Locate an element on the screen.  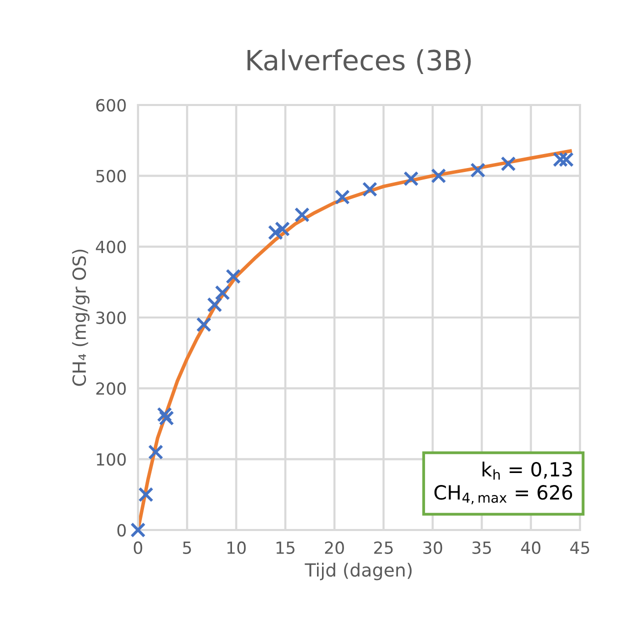
y-tick-label: 600 is located at coordinates (111, 105).